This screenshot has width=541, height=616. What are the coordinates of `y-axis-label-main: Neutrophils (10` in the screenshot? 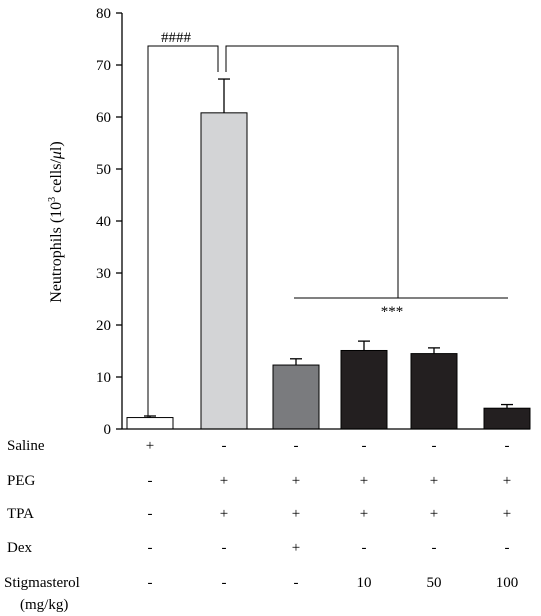 It's located at (56, 252).